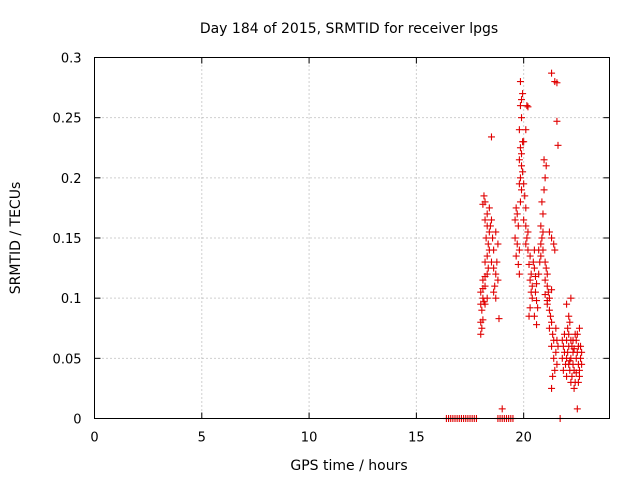 This screenshot has height=480, width=640. What do you see at coordinates (71, 179) in the screenshot?
I see `y-tick-label: 0.2` at bounding box center [71, 179].